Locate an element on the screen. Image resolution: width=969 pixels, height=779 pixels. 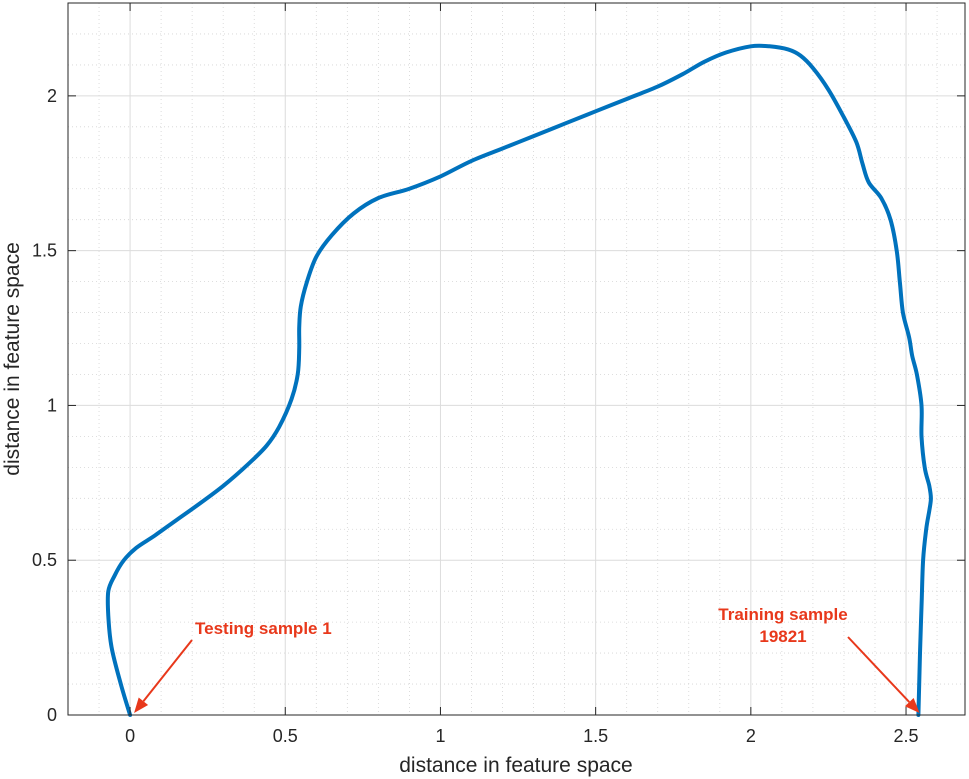
x-tick-label: 1.5 is located at coordinates (595, 736).